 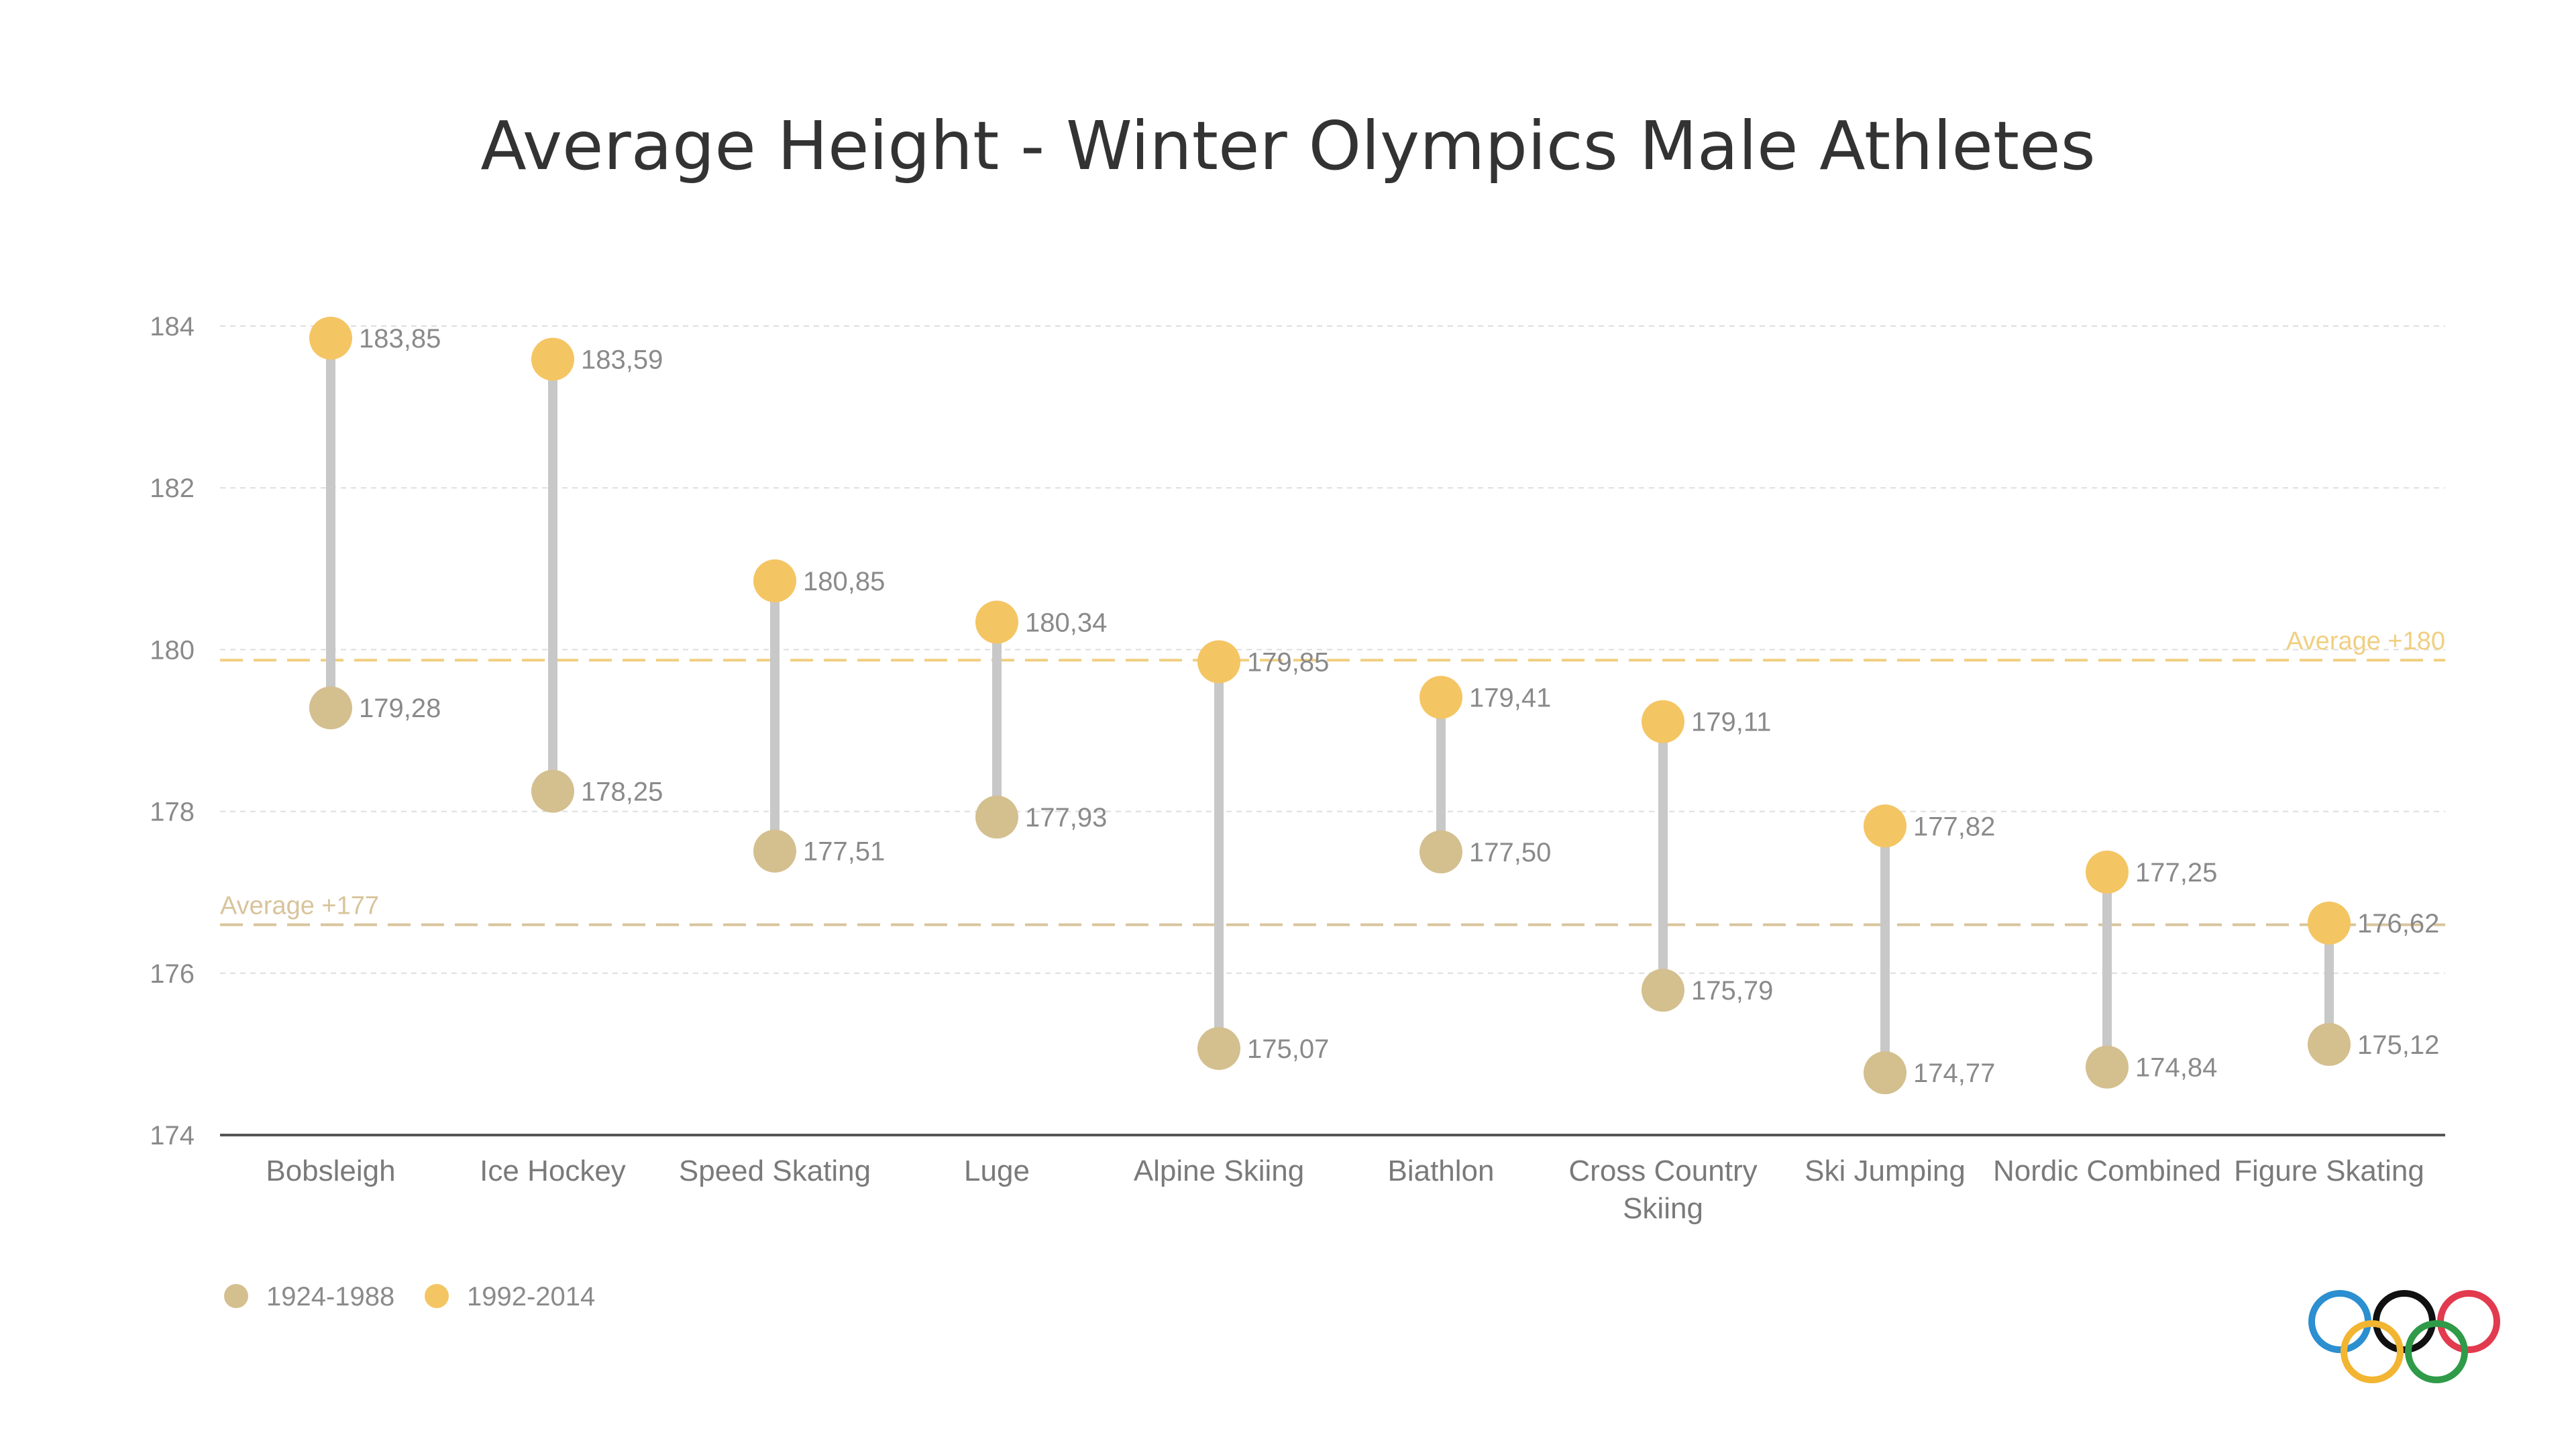 I want to click on data-label-1992-2014: 179,41, so click(x=1510, y=698).